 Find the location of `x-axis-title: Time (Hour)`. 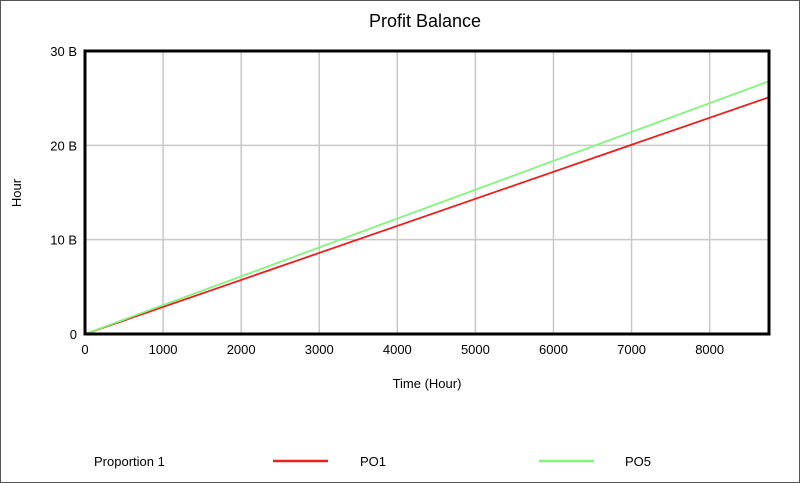

x-axis-title: Time (Hour) is located at coordinates (427, 383).